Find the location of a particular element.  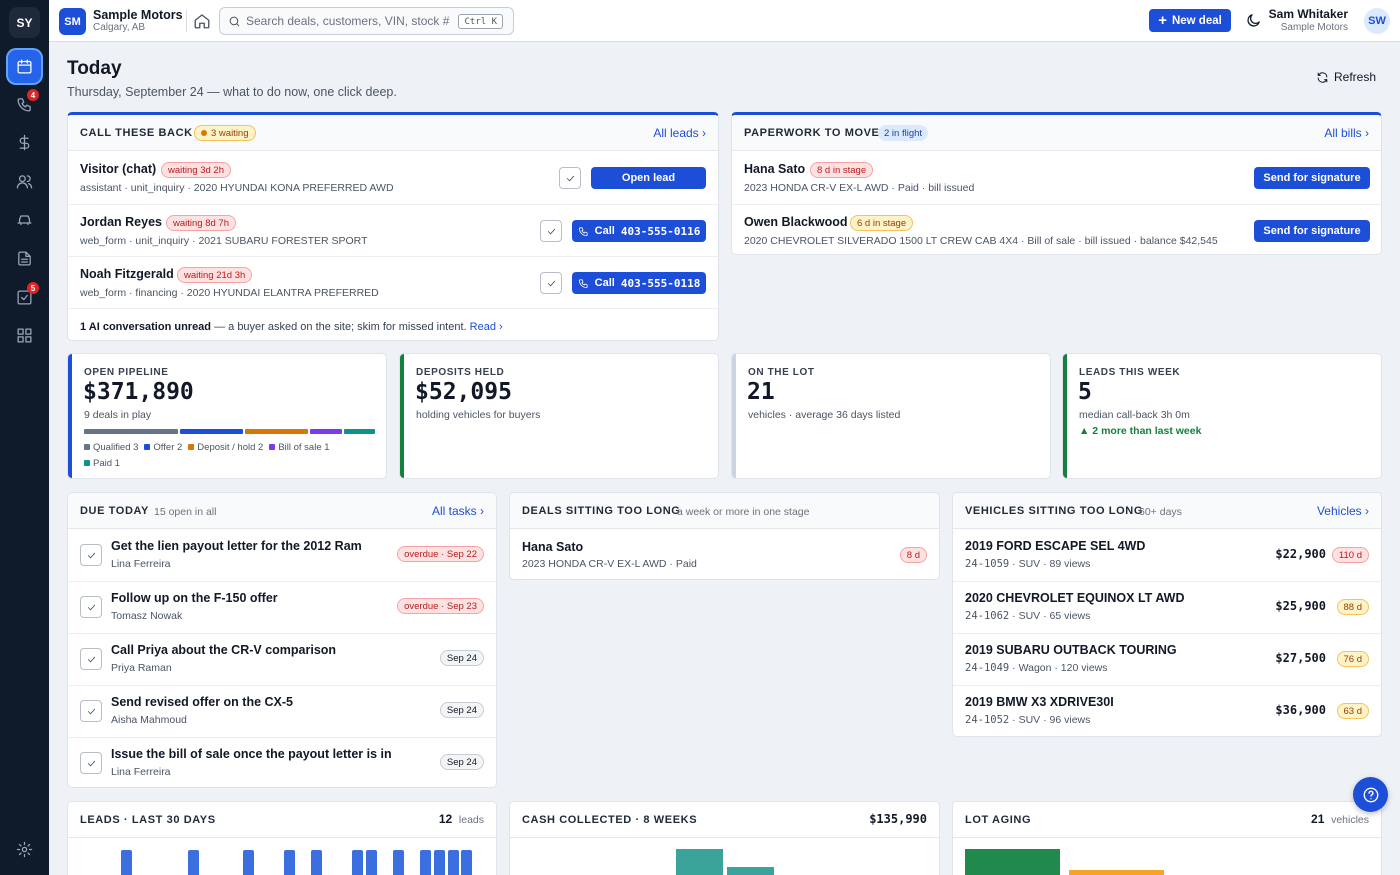

apps-nav-button is located at coordinates (24, 335).